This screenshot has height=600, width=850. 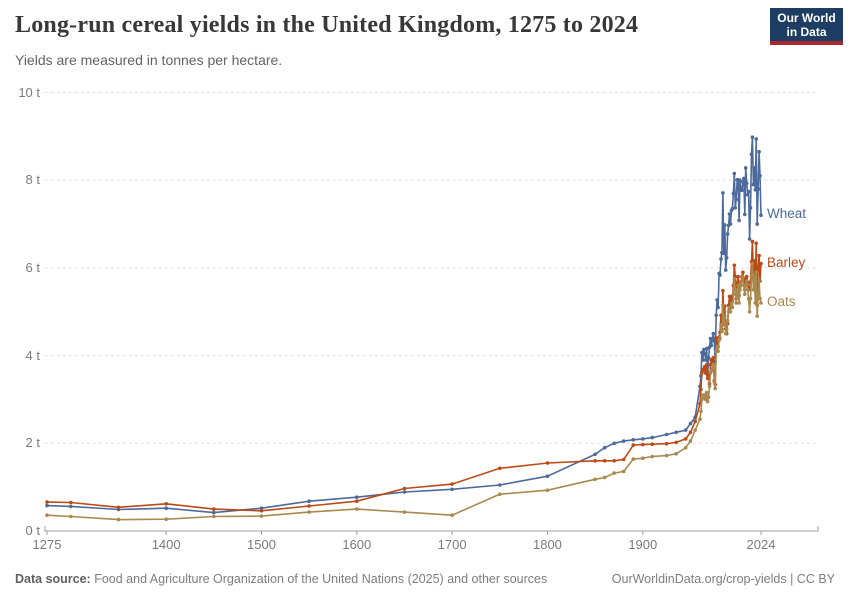 What do you see at coordinates (787, 214) in the screenshot?
I see `series-label-wheat: Wheat` at bounding box center [787, 214].